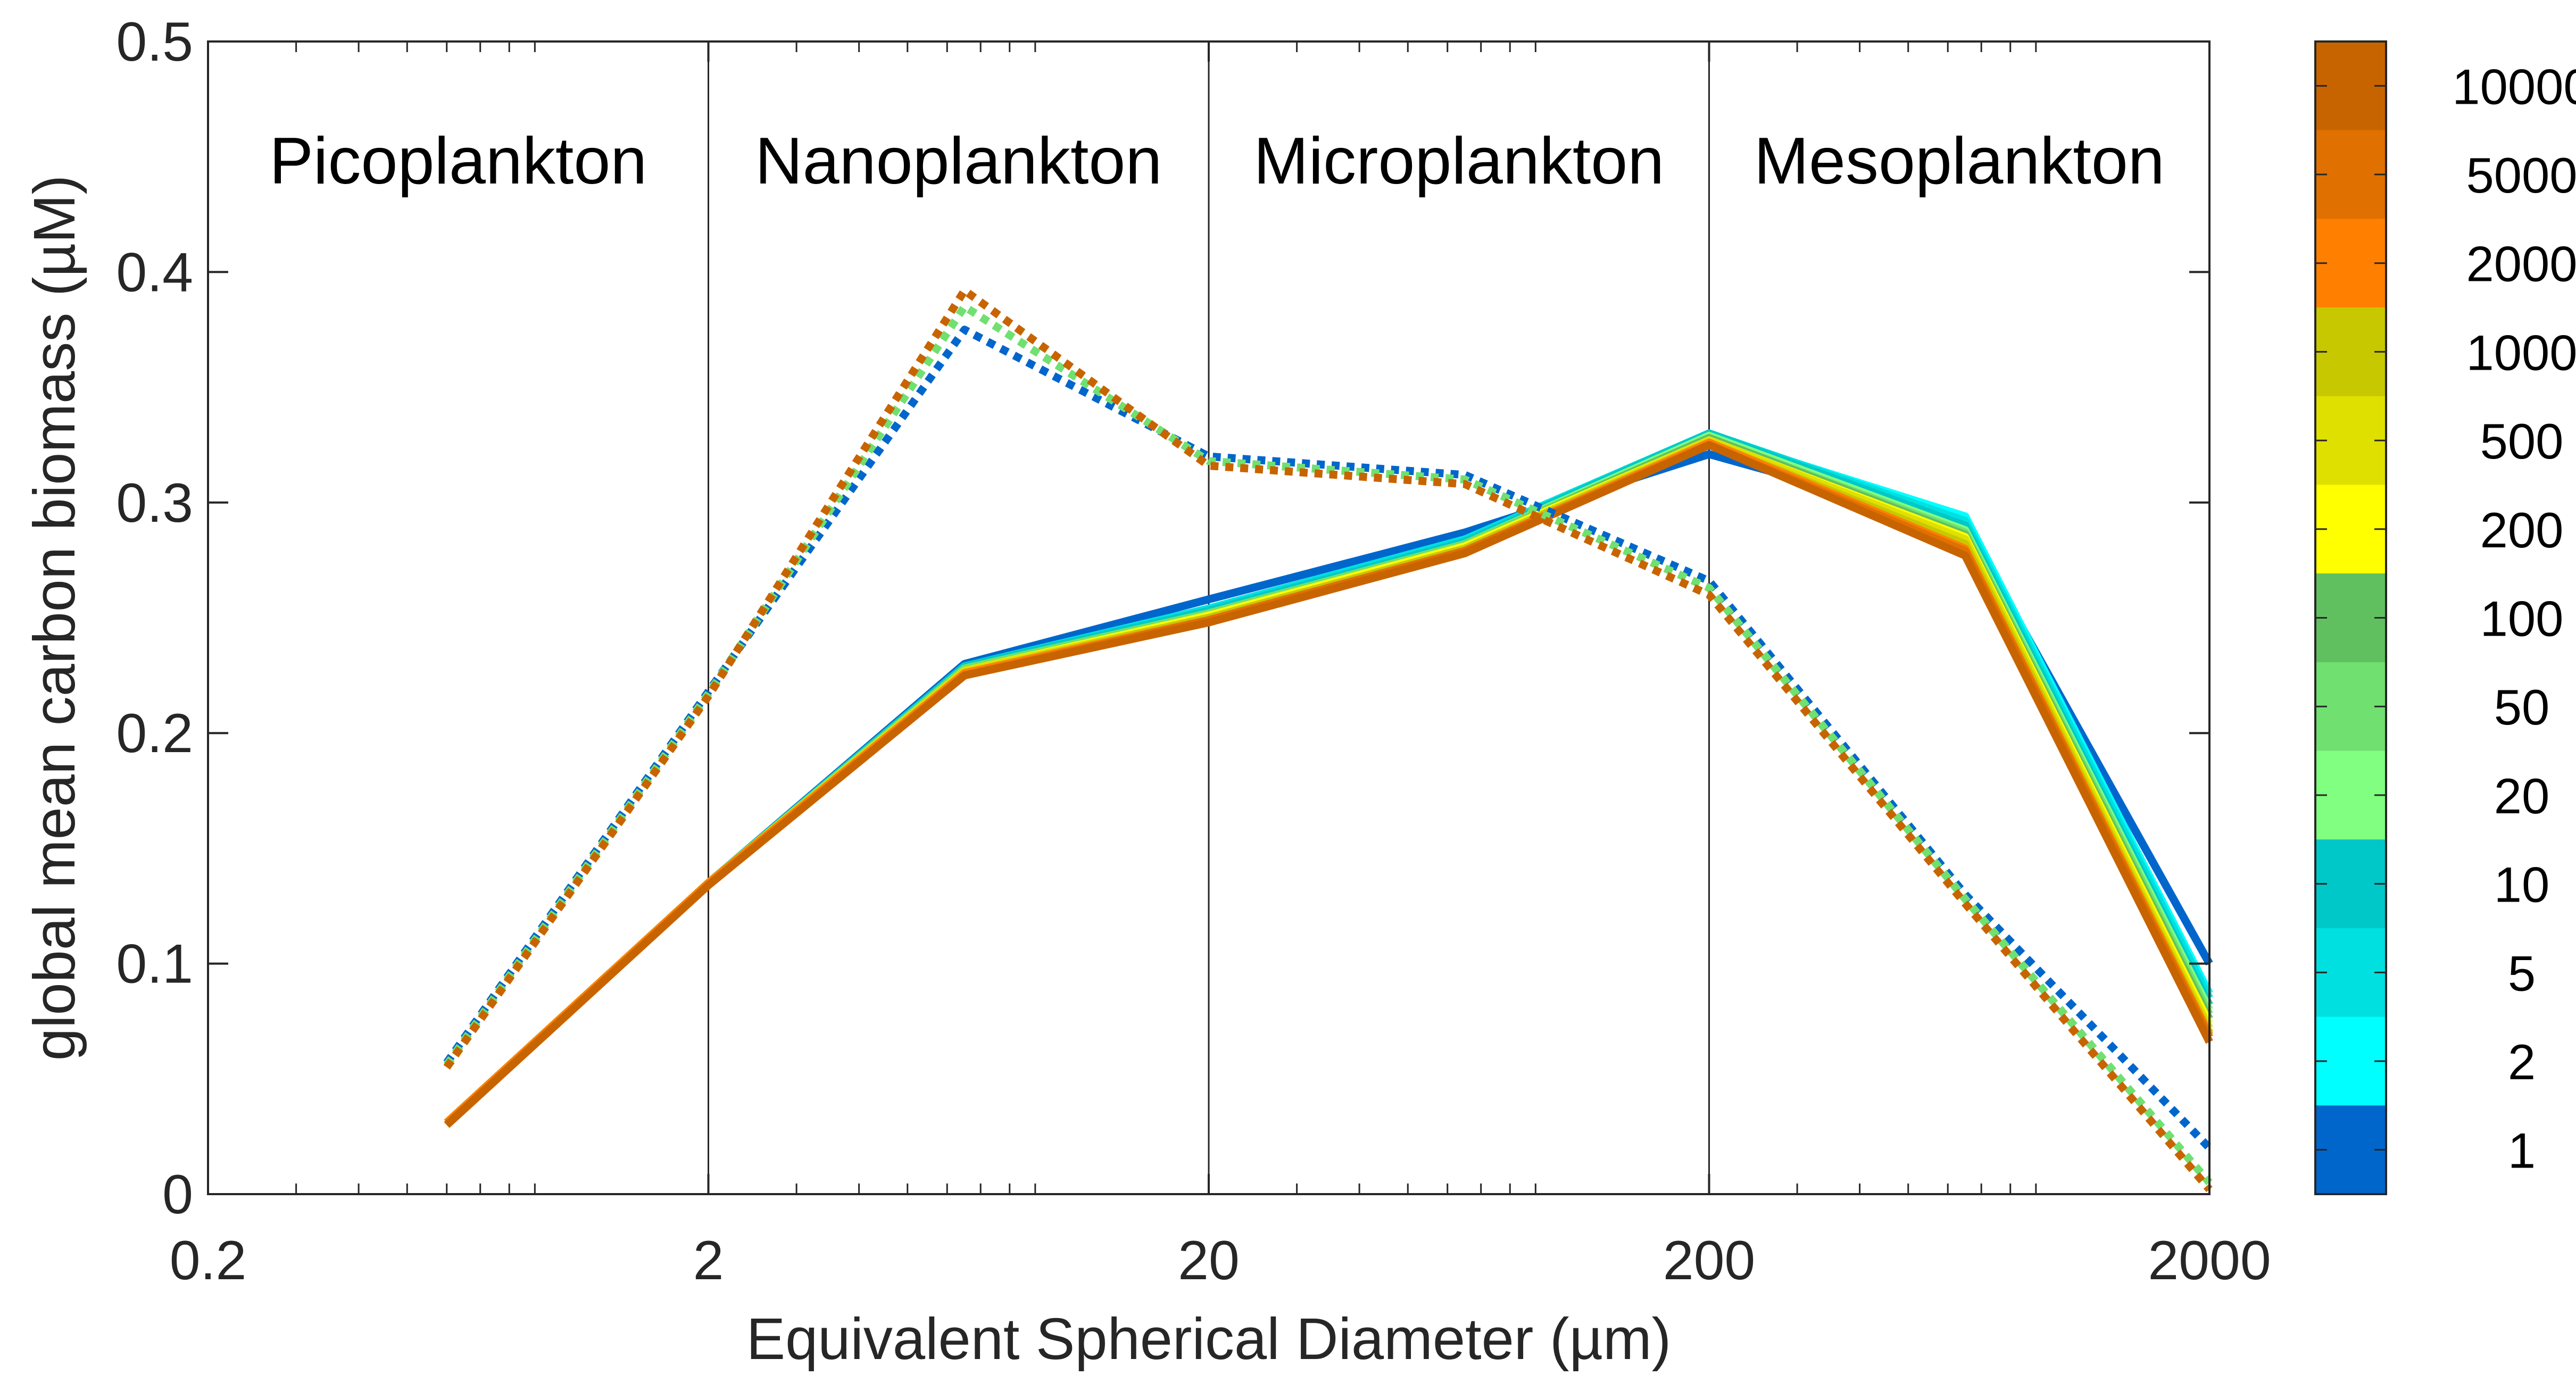 The image size is (2576, 1392). What do you see at coordinates (1709, 1261) in the screenshot?
I see `x-tick-label: 200` at bounding box center [1709, 1261].